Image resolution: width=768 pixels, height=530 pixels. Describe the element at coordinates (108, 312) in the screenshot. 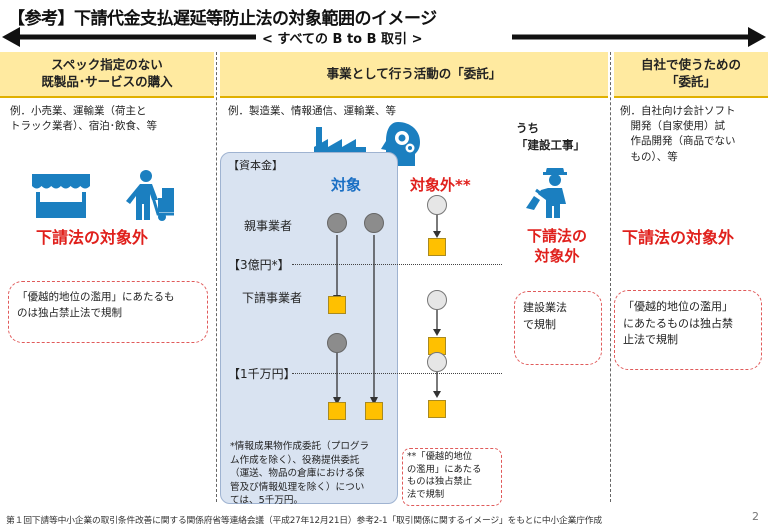

I see `col1-note: 「優越的地位の濫用」にあたるも のは独占禁止法で規制` at that location.